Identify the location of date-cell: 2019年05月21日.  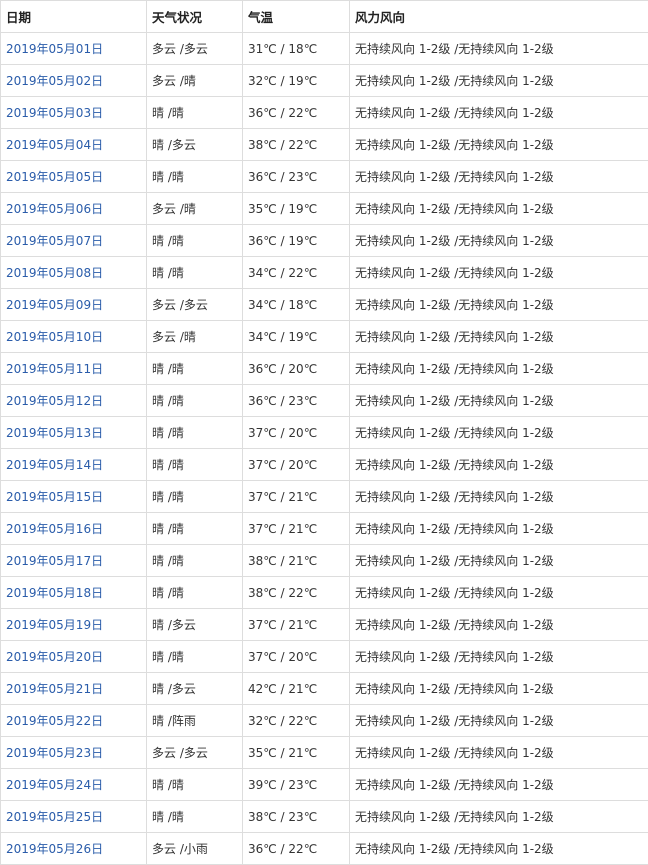
(73, 688).